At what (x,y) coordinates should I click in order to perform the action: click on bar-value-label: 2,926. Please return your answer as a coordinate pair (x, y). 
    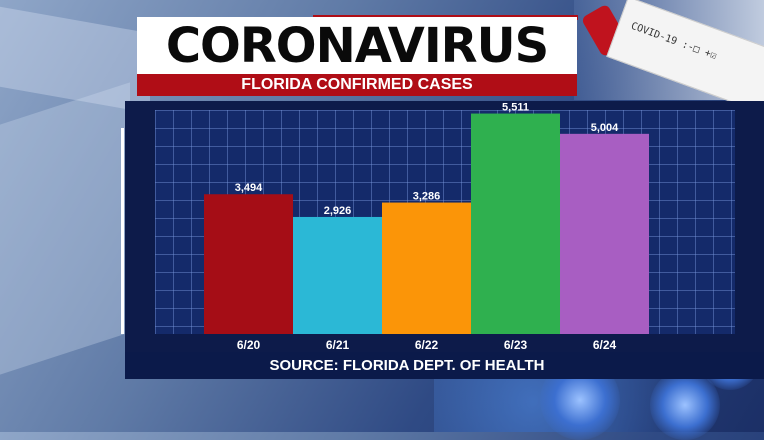
    Looking at the image, I should click on (338, 211).